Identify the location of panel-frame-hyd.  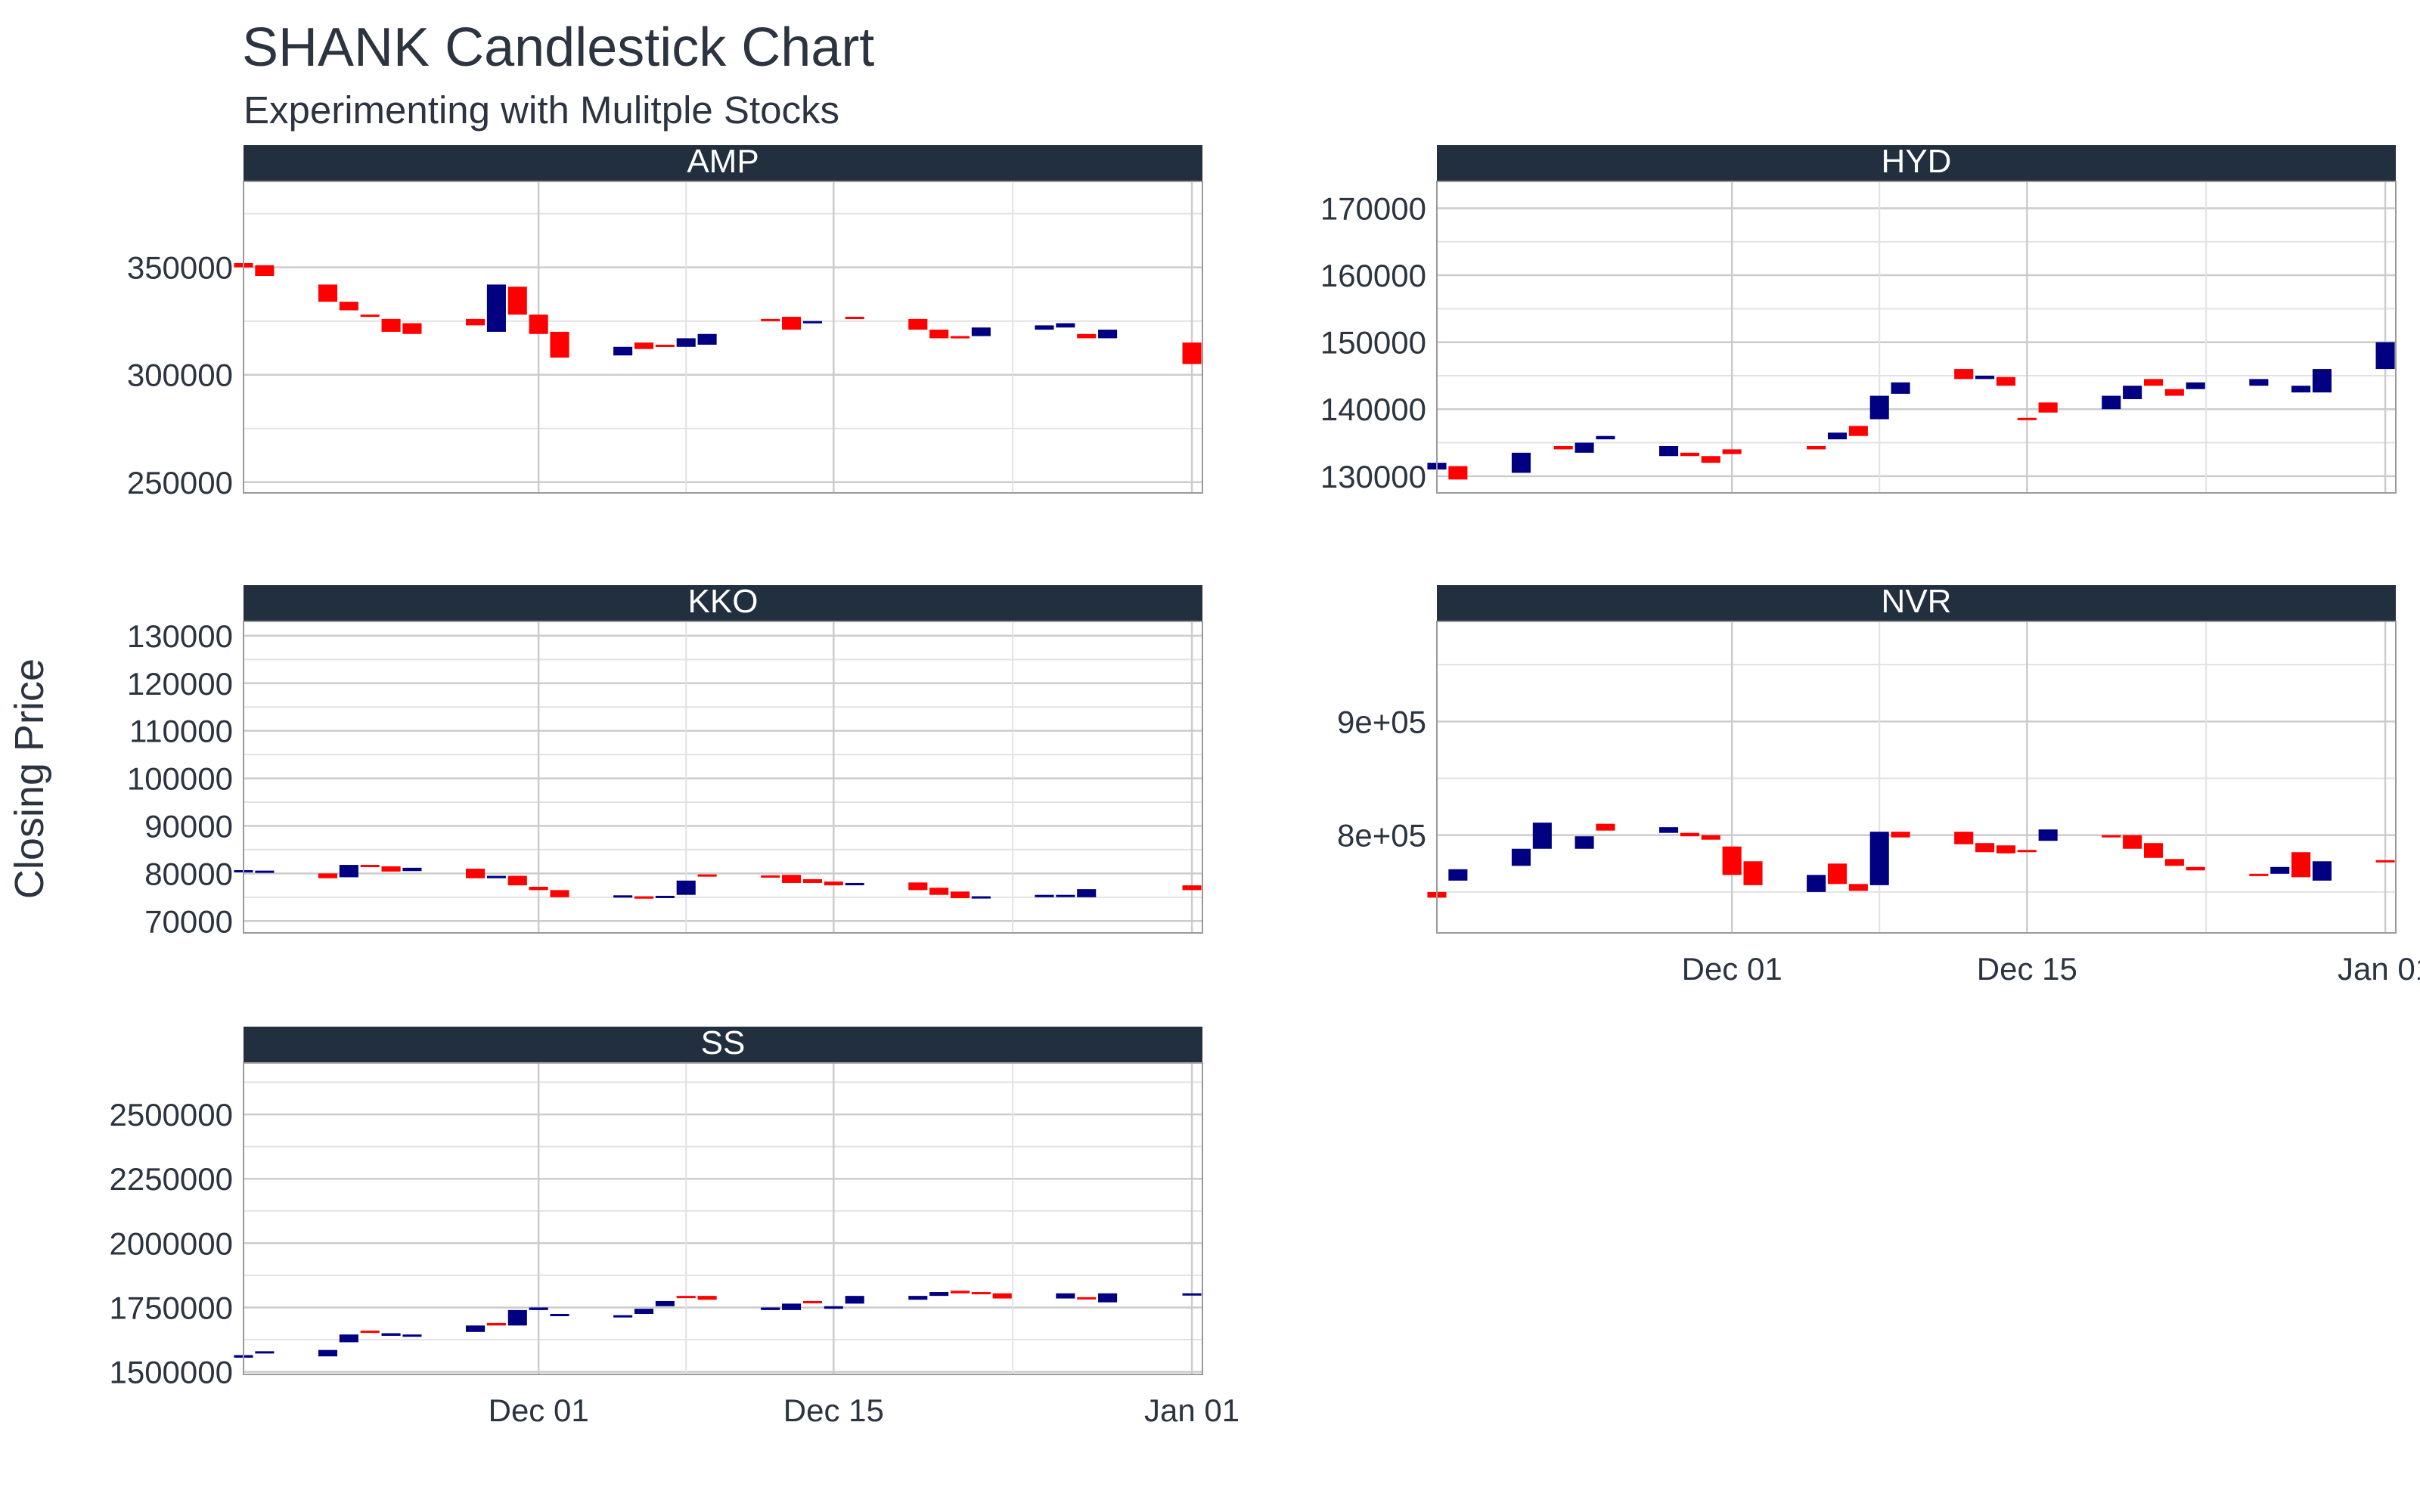
(1916, 337).